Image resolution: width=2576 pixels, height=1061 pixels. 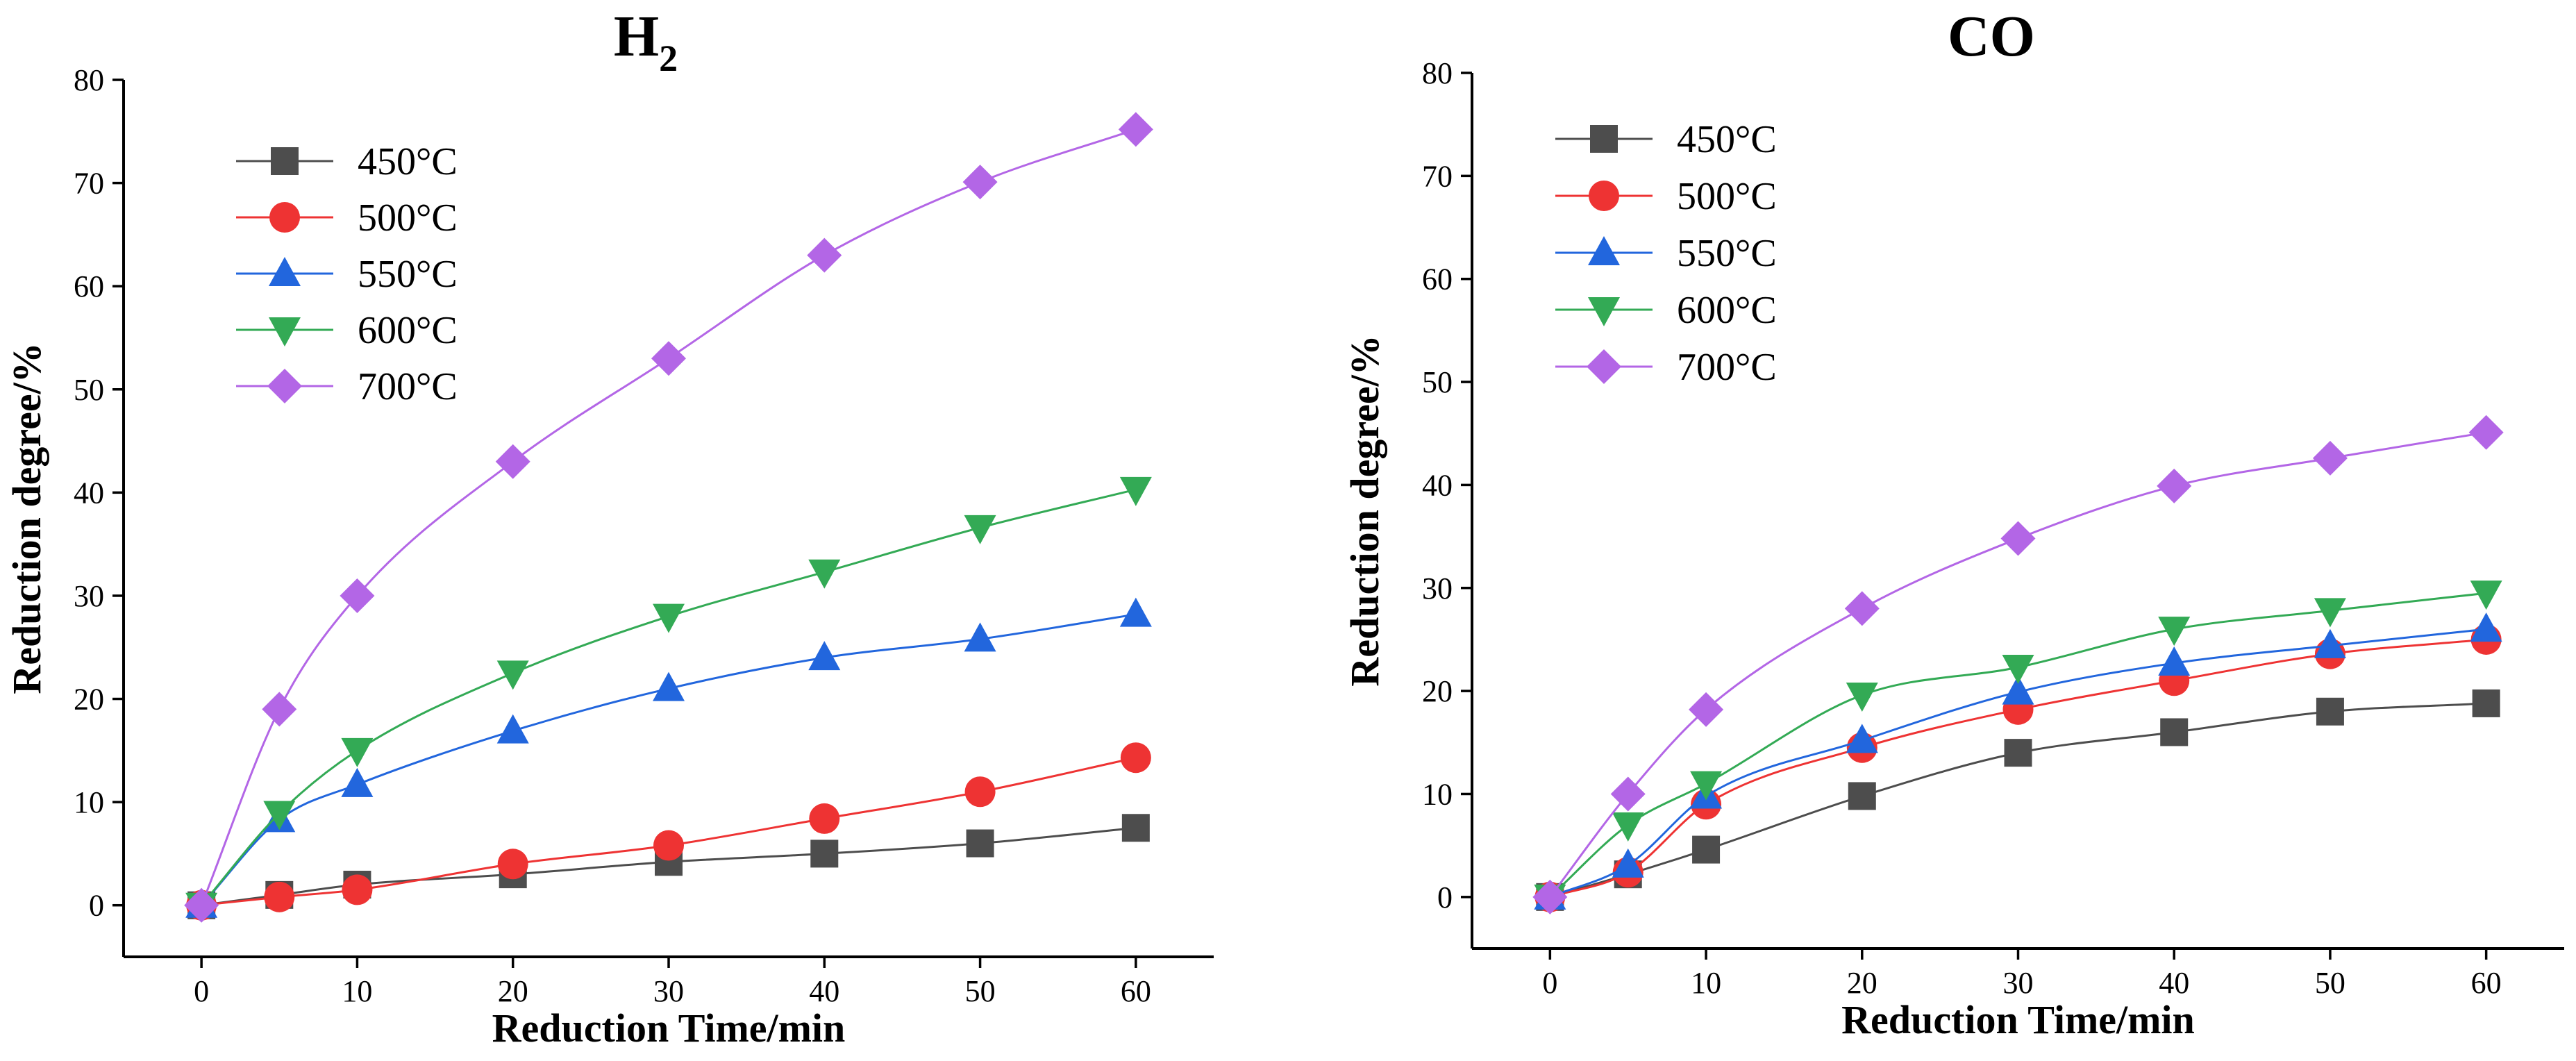 I want to click on legend-label: 600°C, so click(x=1727, y=310).